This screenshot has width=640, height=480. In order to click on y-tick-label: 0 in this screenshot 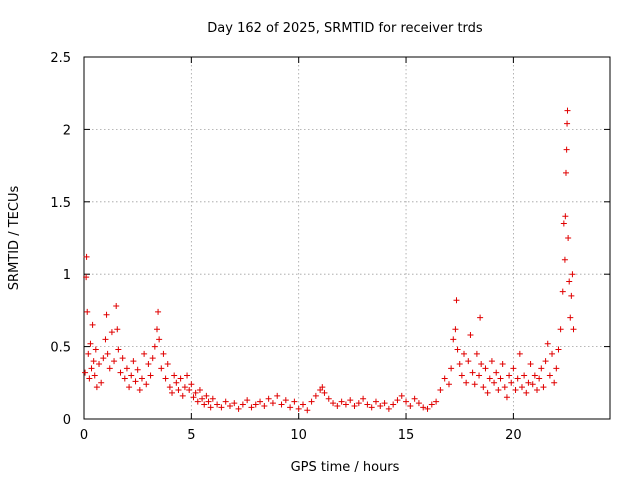, I will do `click(67, 420)`.